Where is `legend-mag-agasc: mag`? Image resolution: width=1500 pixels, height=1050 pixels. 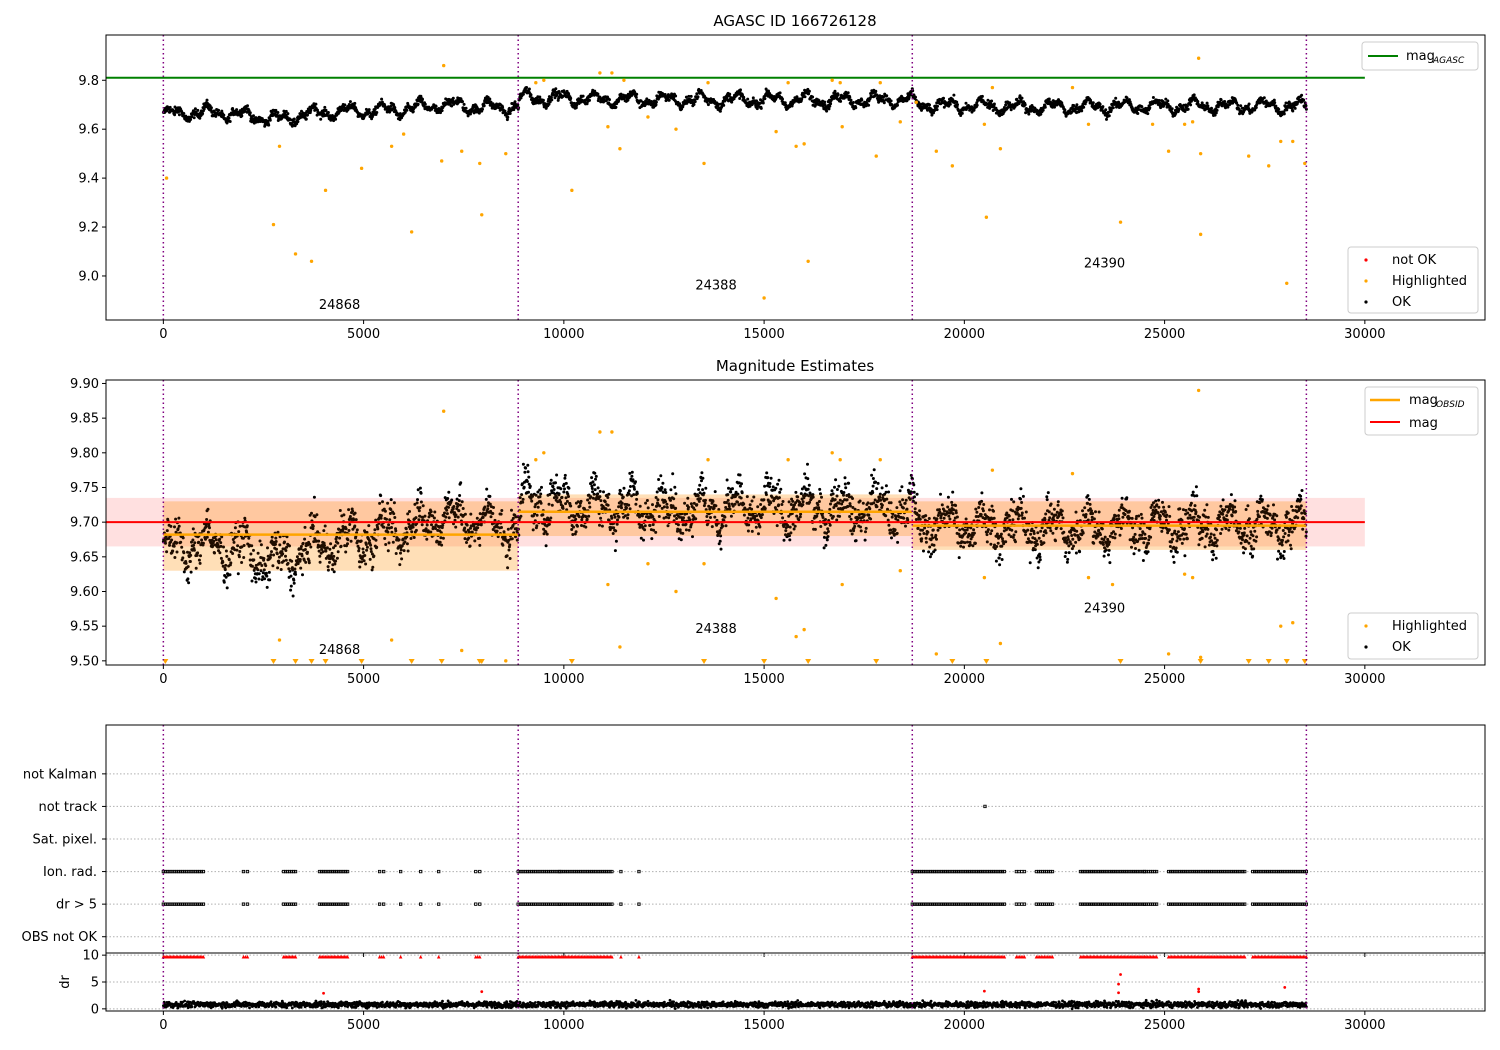 legend-mag-agasc: mag is located at coordinates (1420, 56).